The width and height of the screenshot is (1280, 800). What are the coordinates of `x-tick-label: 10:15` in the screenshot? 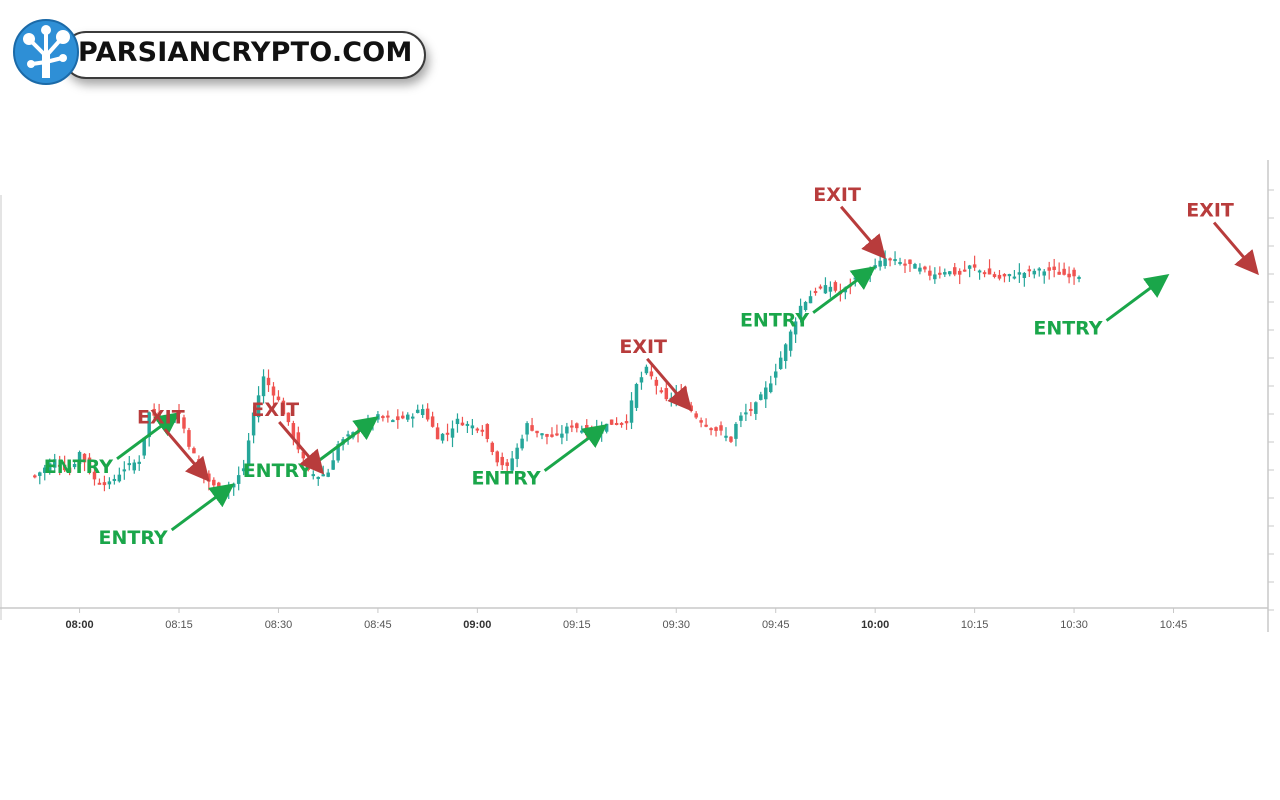 It's located at (975, 625).